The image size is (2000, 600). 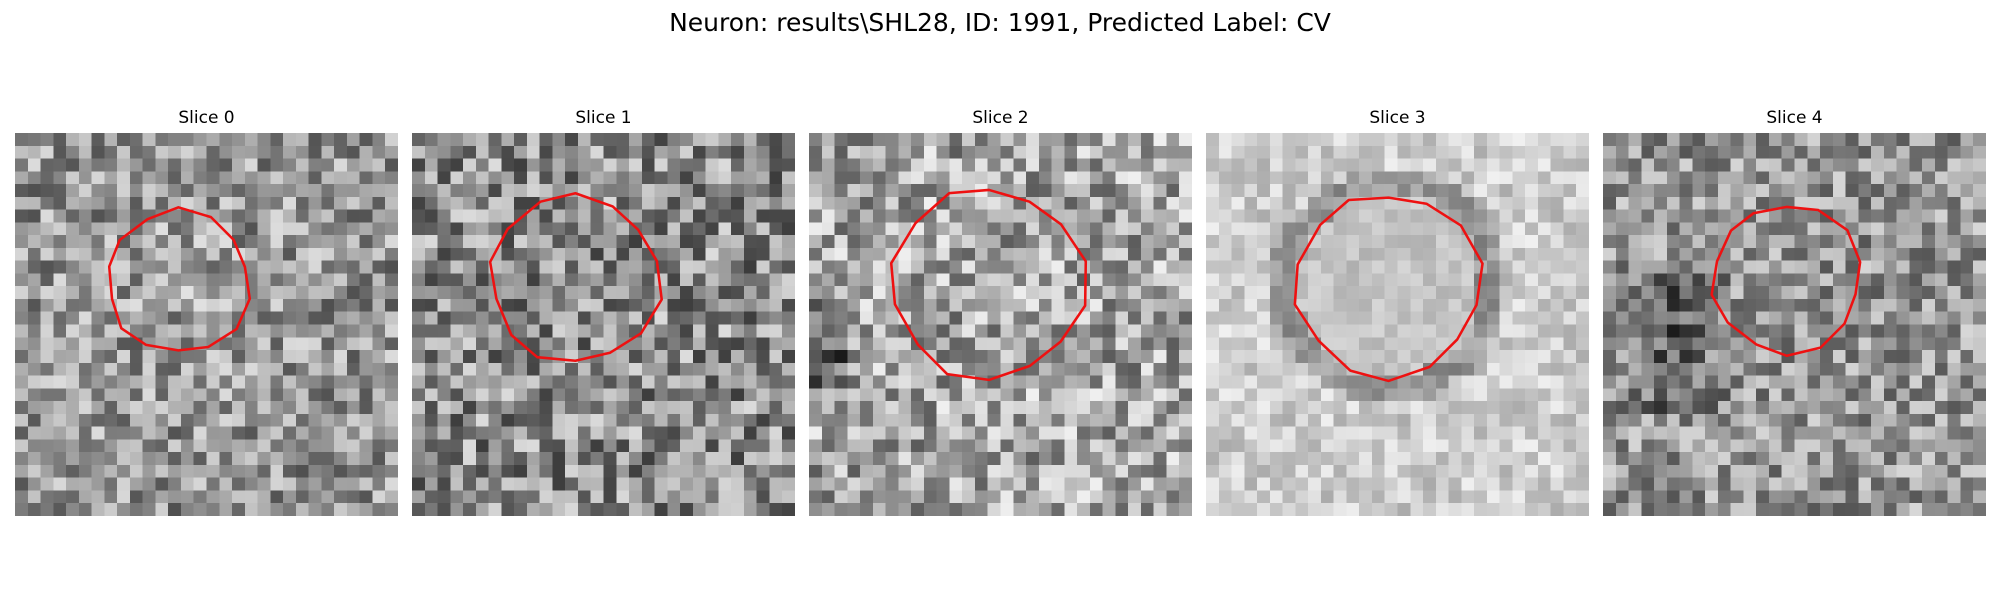 I want to click on slice-title: Slice 3, so click(x=1397, y=118).